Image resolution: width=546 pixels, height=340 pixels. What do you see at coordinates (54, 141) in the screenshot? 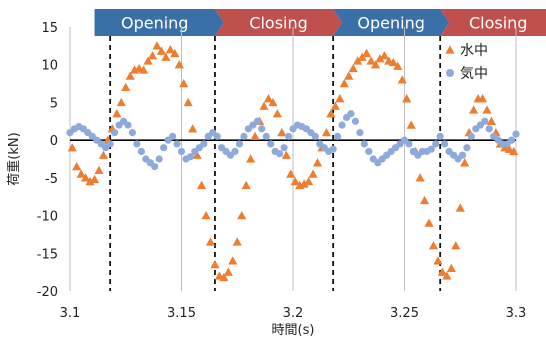
I see `y-tick-label: 0` at bounding box center [54, 141].